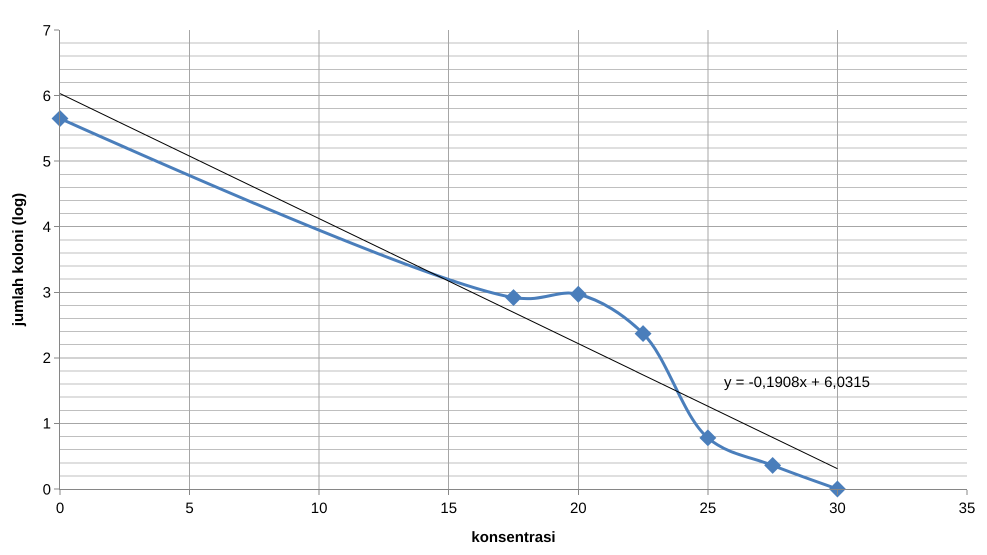 The image size is (987, 555). I want to click on annotation: y = -0,1908x + 6,0315, so click(797, 382).